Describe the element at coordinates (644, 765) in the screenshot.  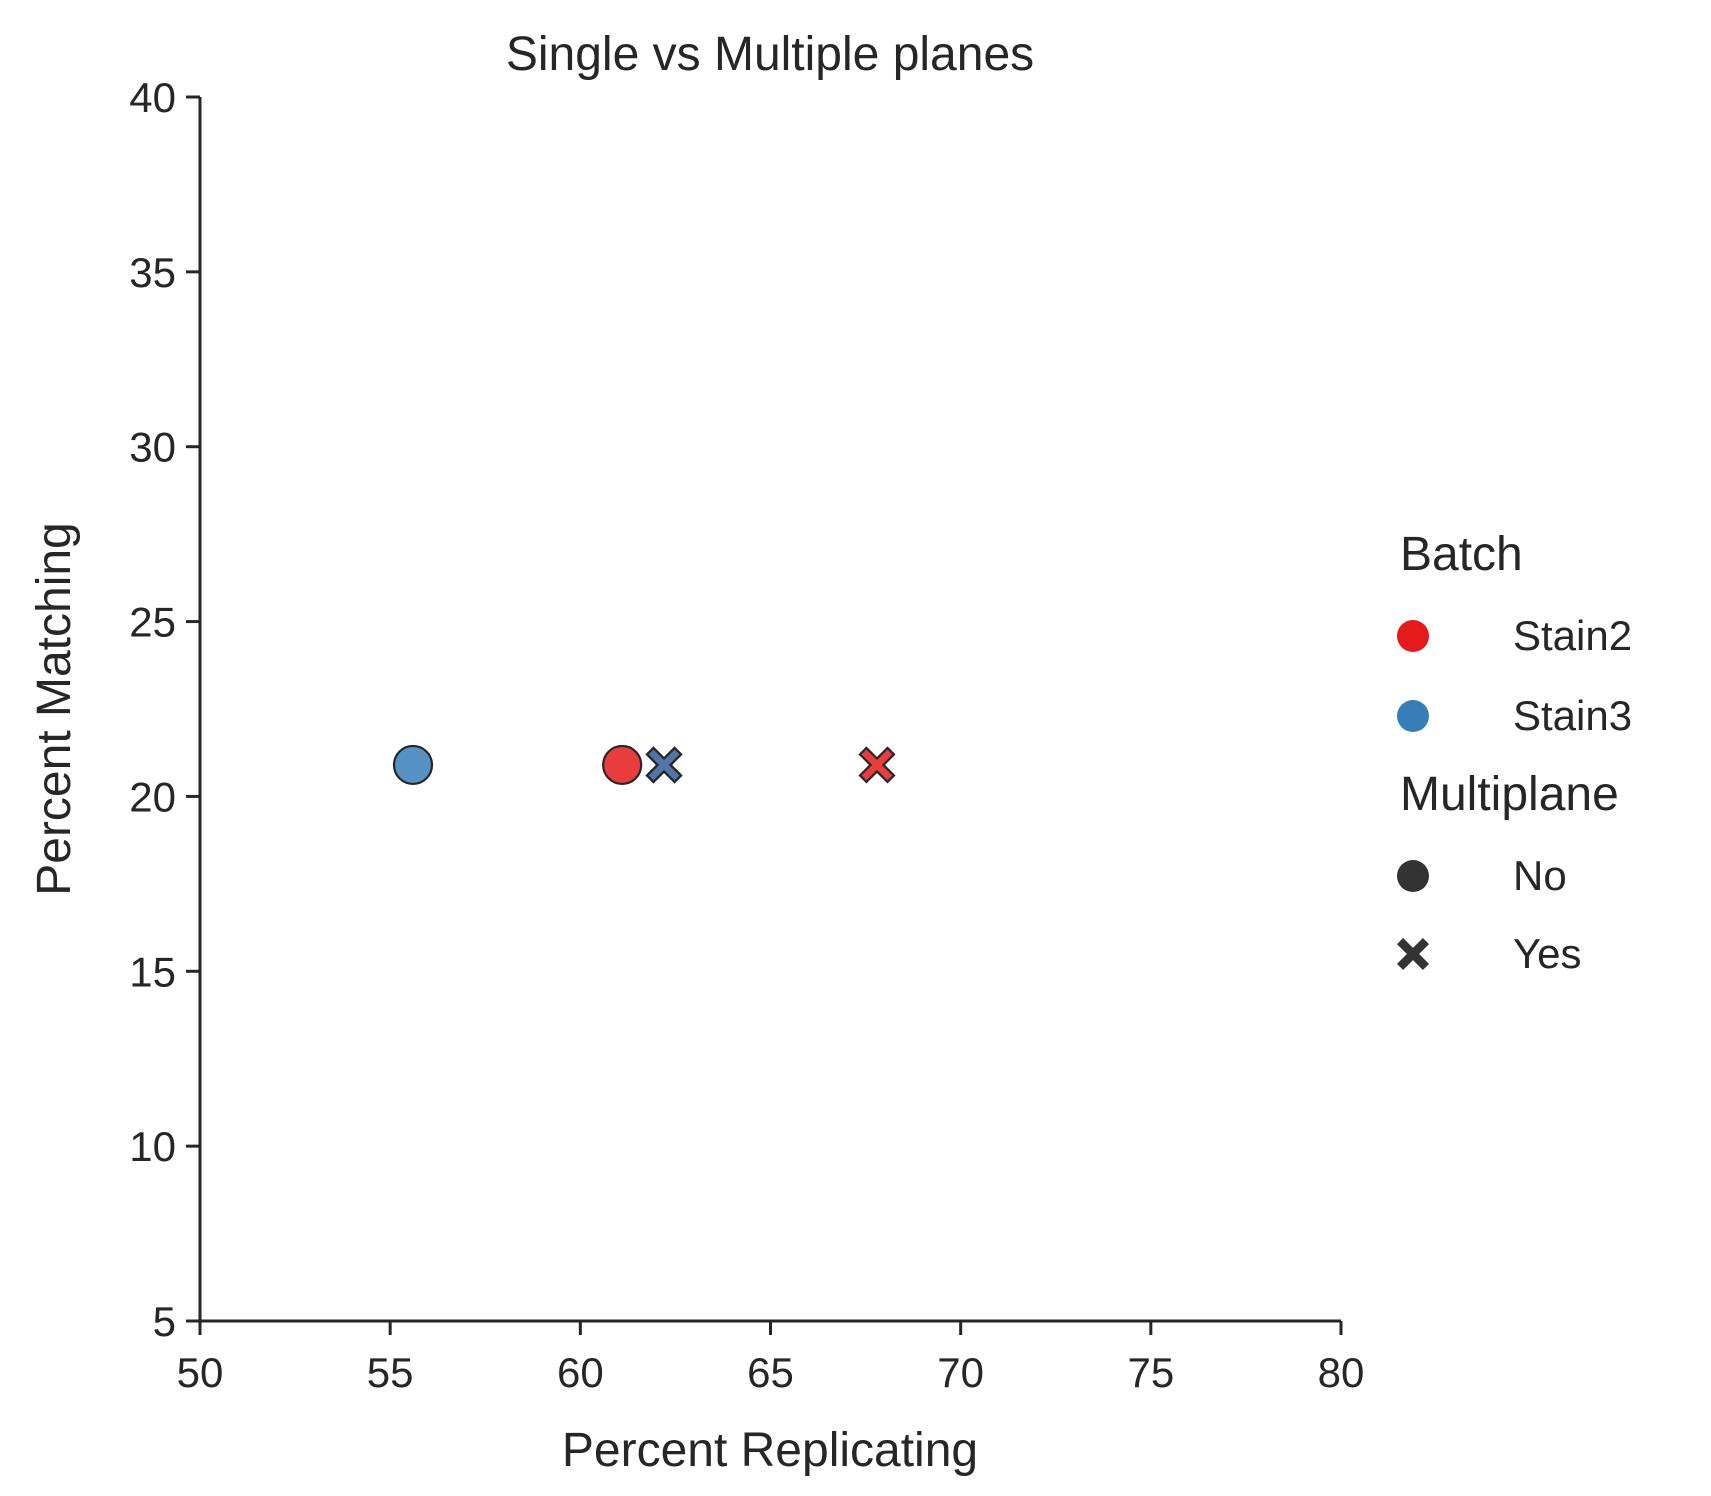
I see `data-points` at that location.